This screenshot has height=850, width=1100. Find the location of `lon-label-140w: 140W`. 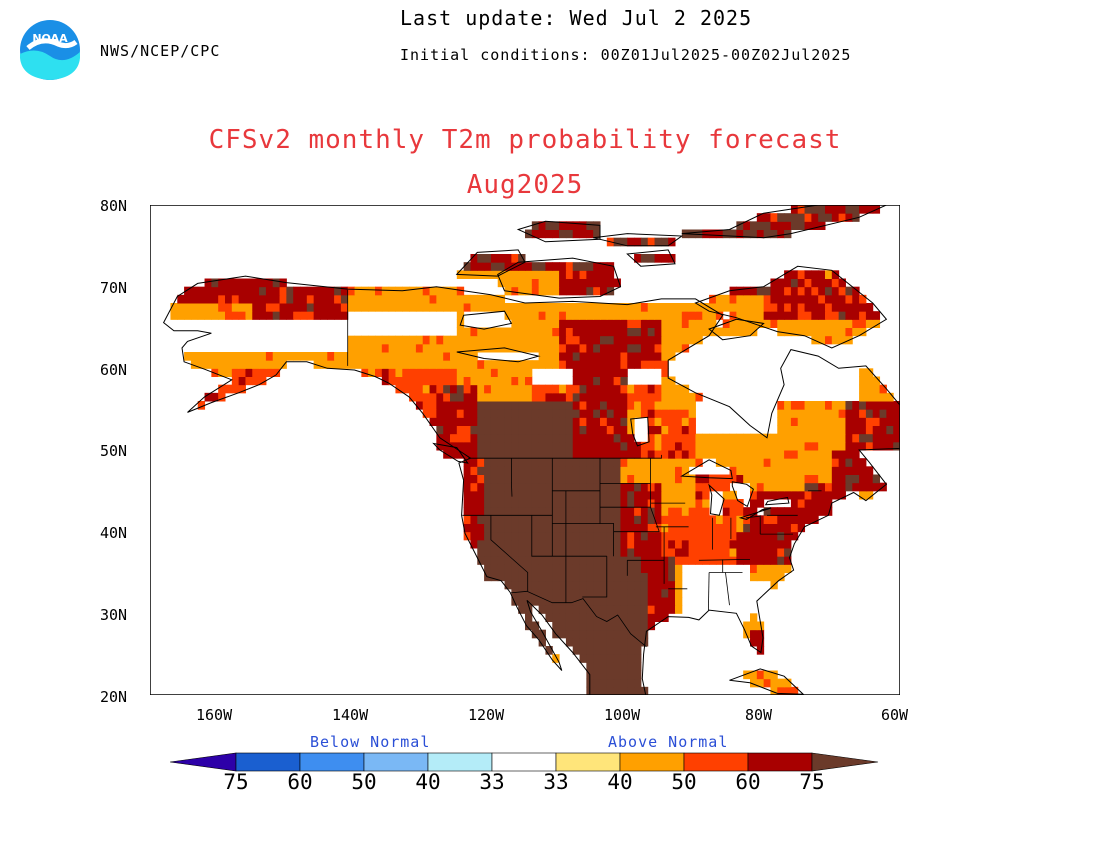

lon-label-140w: 140W is located at coordinates (350, 715).